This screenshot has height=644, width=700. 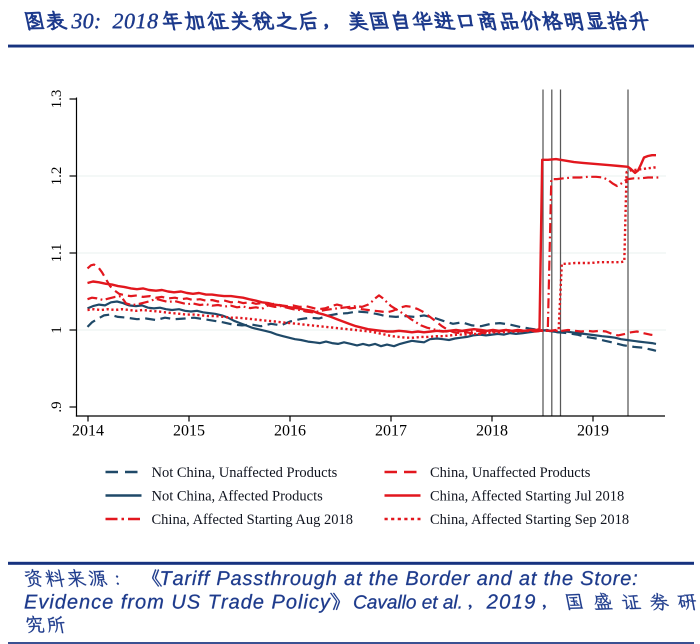 I want to click on svg-text:China, Affected Starting Aug 2: China, Affected Starting Aug 2018, so click(x=253, y=520).